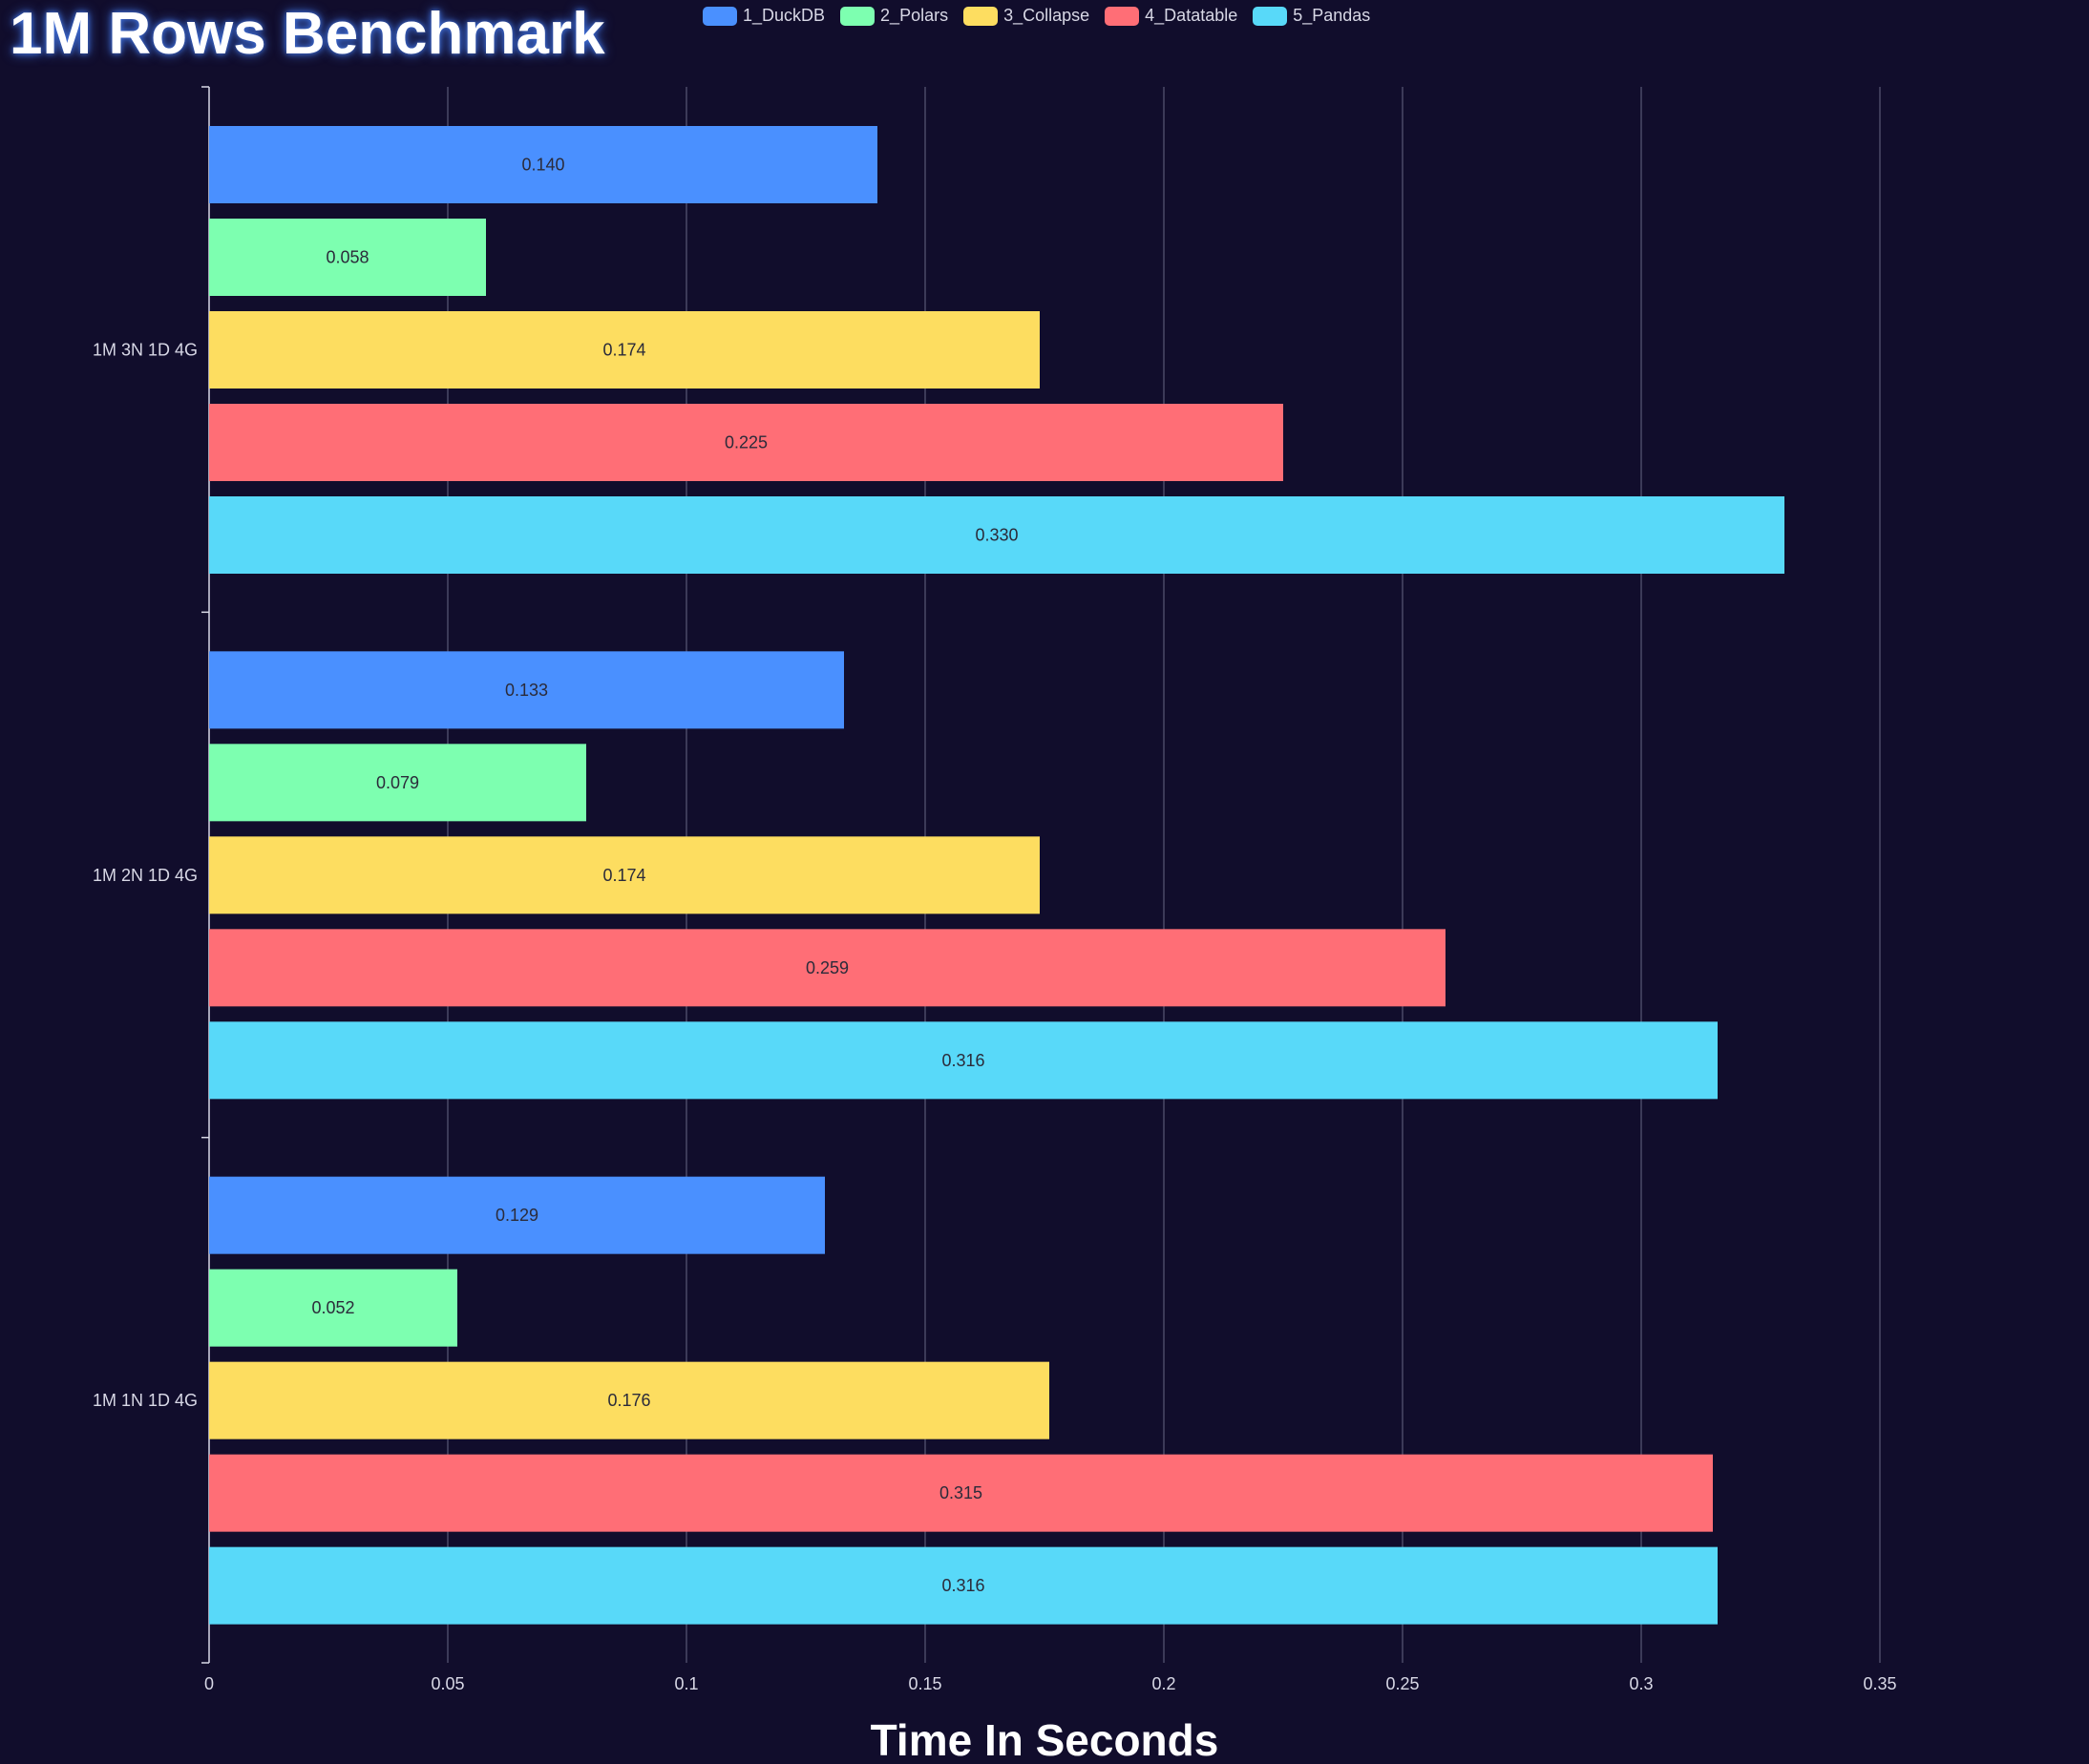  I want to click on x-tick-label: 0.1, so click(686, 1684).